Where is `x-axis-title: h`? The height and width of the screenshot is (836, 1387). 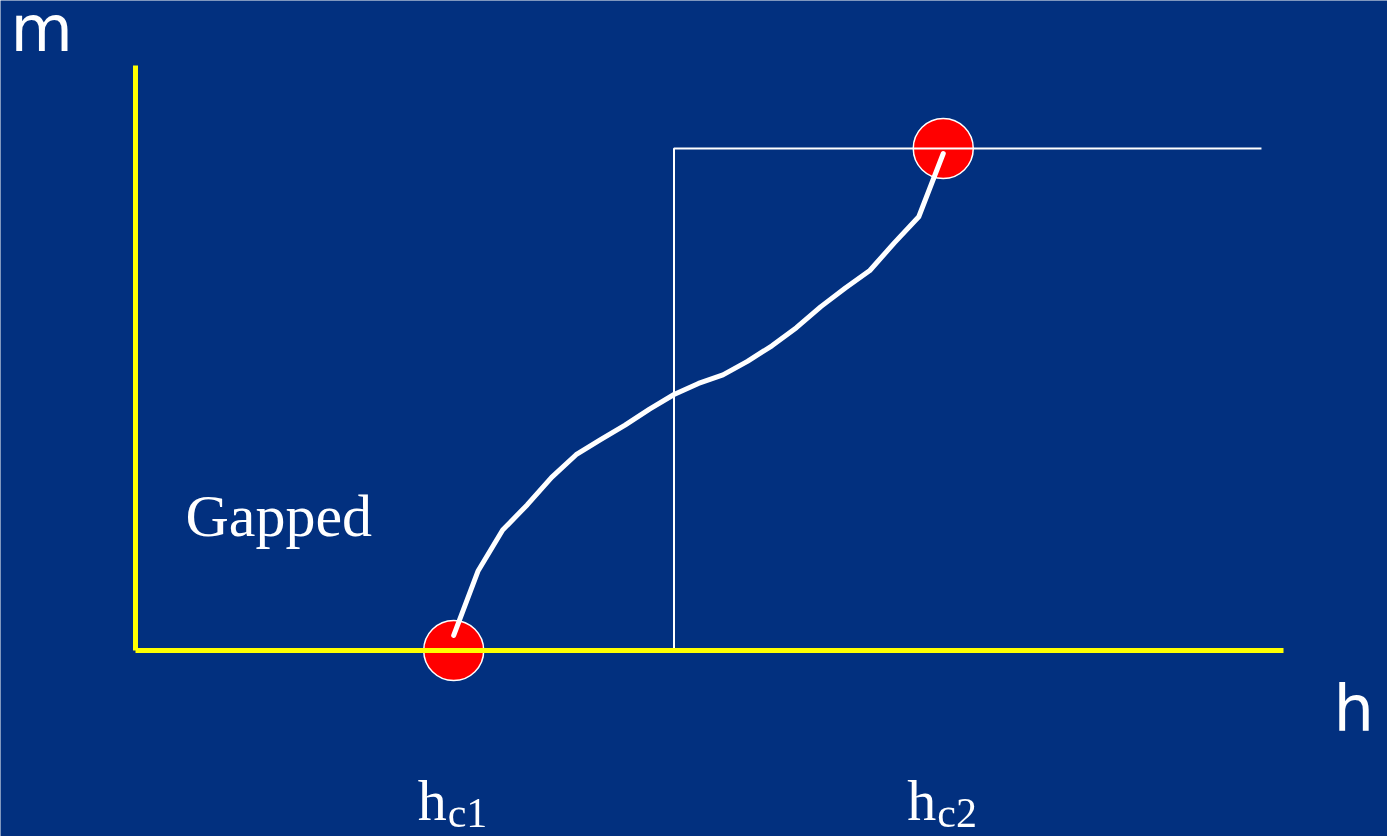
x-axis-title: h is located at coordinates (1354, 708).